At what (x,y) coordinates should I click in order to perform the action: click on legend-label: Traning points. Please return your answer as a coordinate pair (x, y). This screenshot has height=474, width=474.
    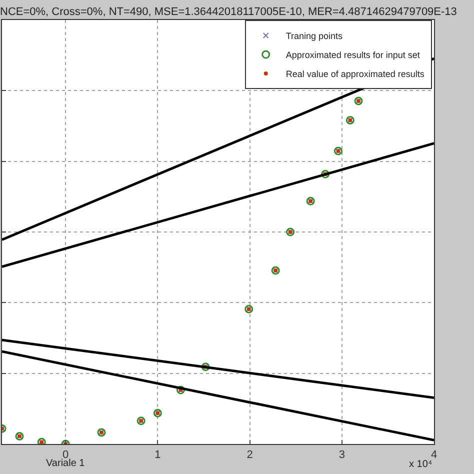
    Looking at the image, I should click on (315, 36).